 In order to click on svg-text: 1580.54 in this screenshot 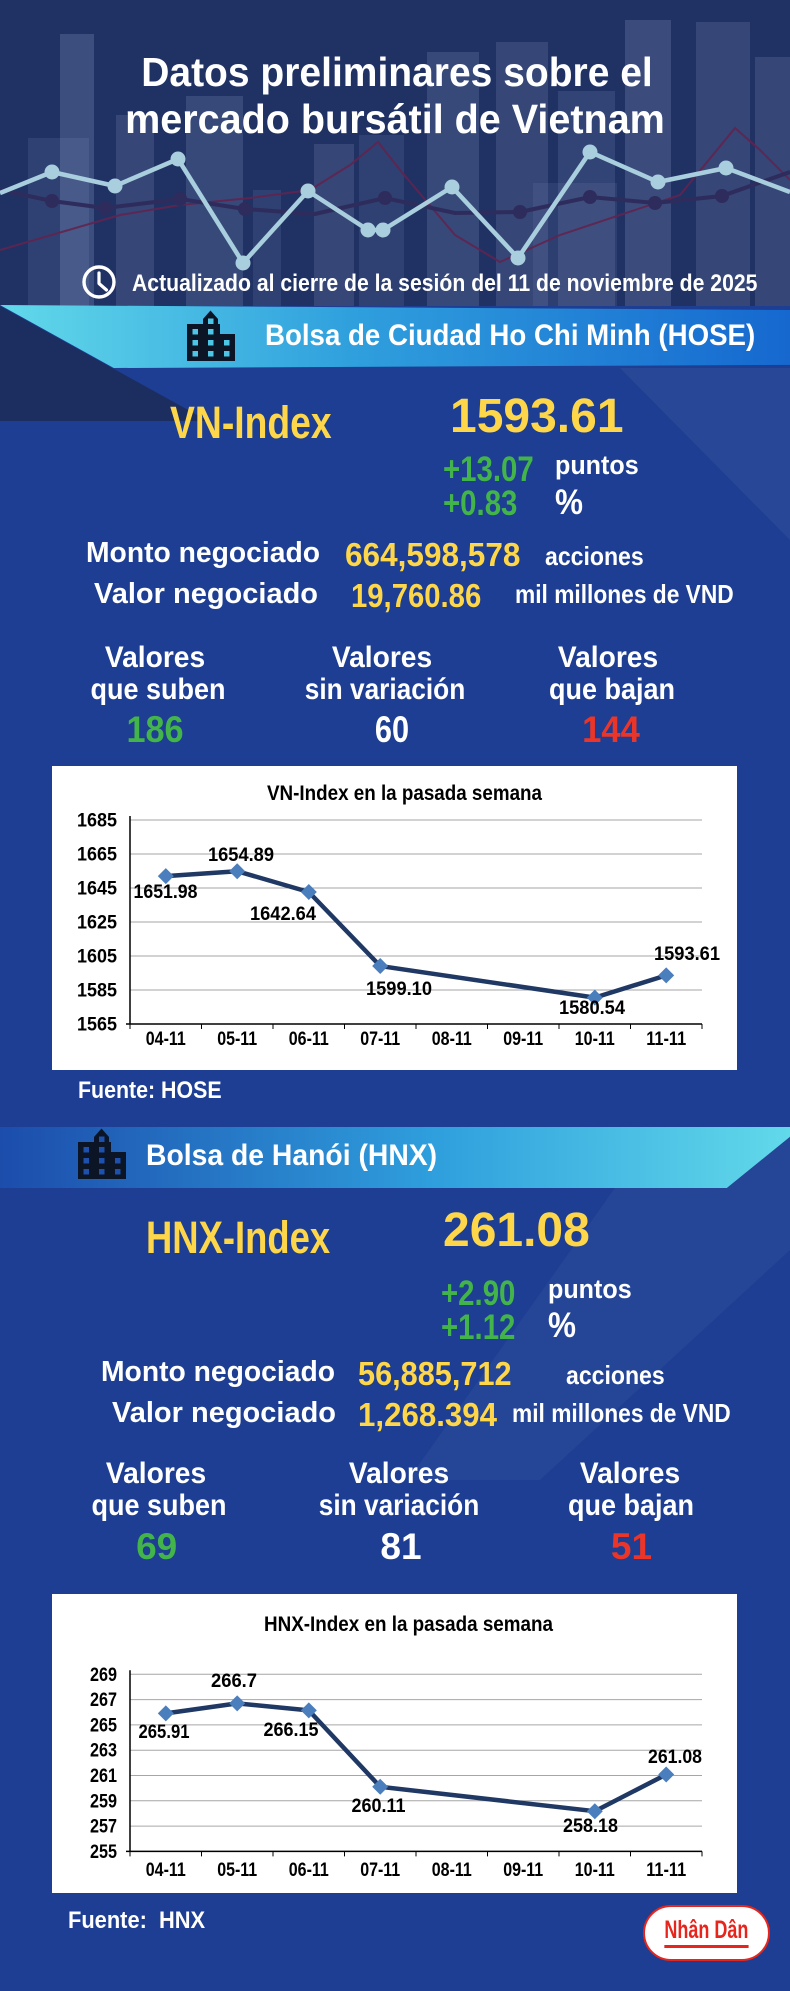, I will do `click(592, 1008)`.